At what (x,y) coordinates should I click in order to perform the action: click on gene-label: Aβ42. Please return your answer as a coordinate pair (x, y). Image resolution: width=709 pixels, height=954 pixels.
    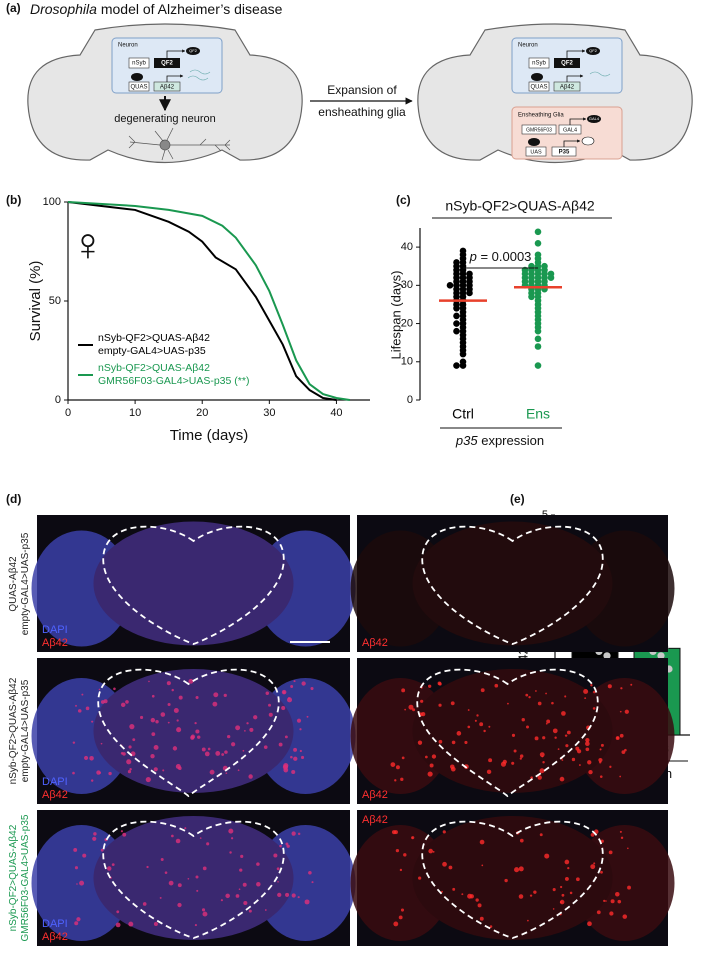
    Looking at the image, I should click on (567, 88).